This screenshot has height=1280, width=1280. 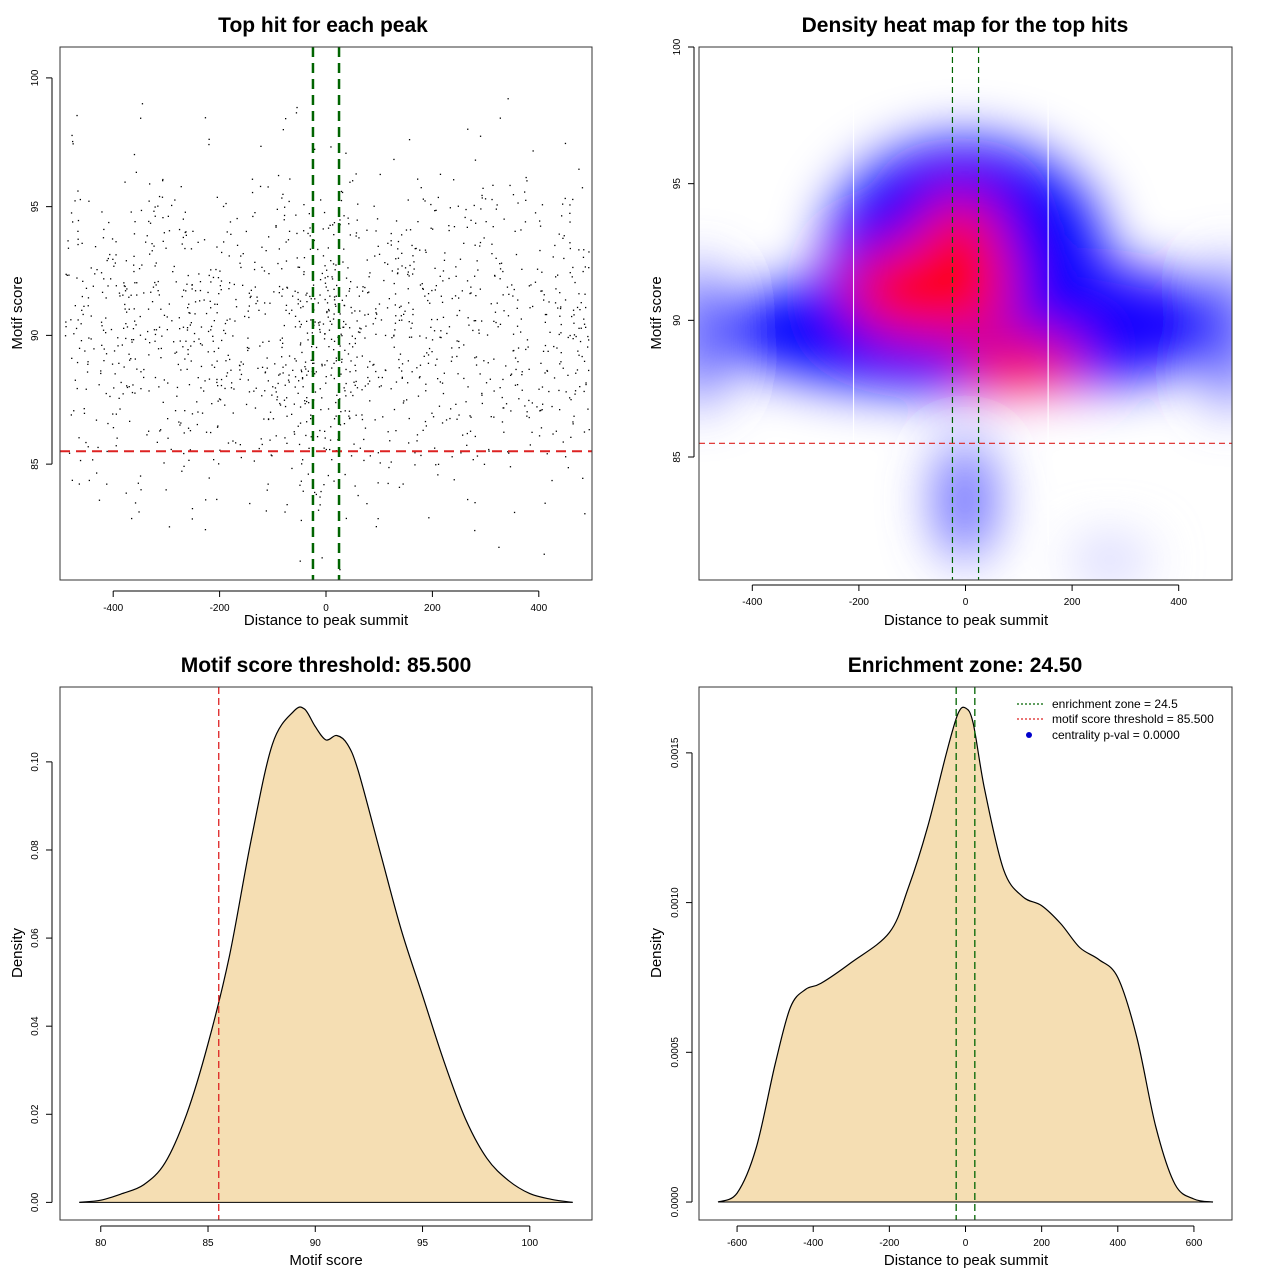 What do you see at coordinates (1117, 1243) in the screenshot?
I see `x-tick-label: 400` at bounding box center [1117, 1243].